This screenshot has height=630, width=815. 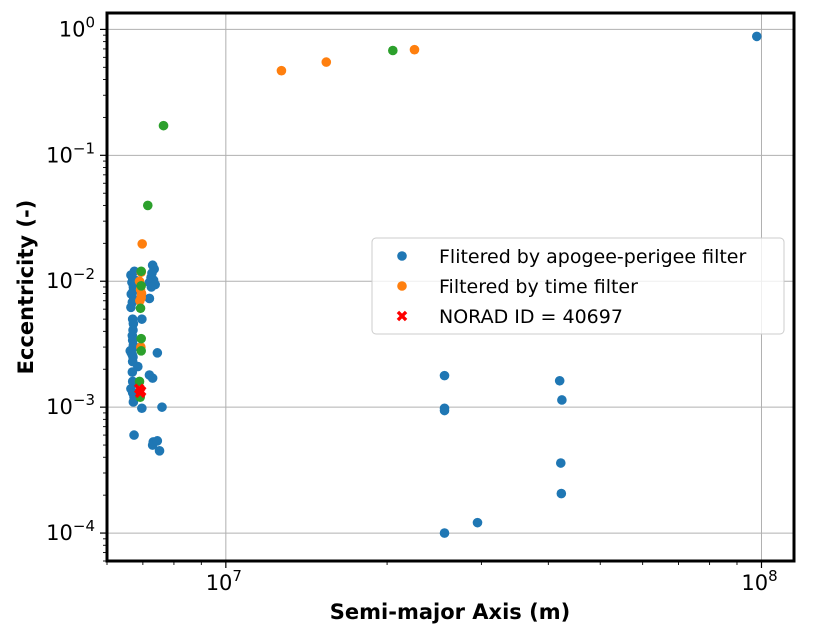 I want to click on legend-entry: Flitered by apogee-perigee filter, so click(x=571, y=257).